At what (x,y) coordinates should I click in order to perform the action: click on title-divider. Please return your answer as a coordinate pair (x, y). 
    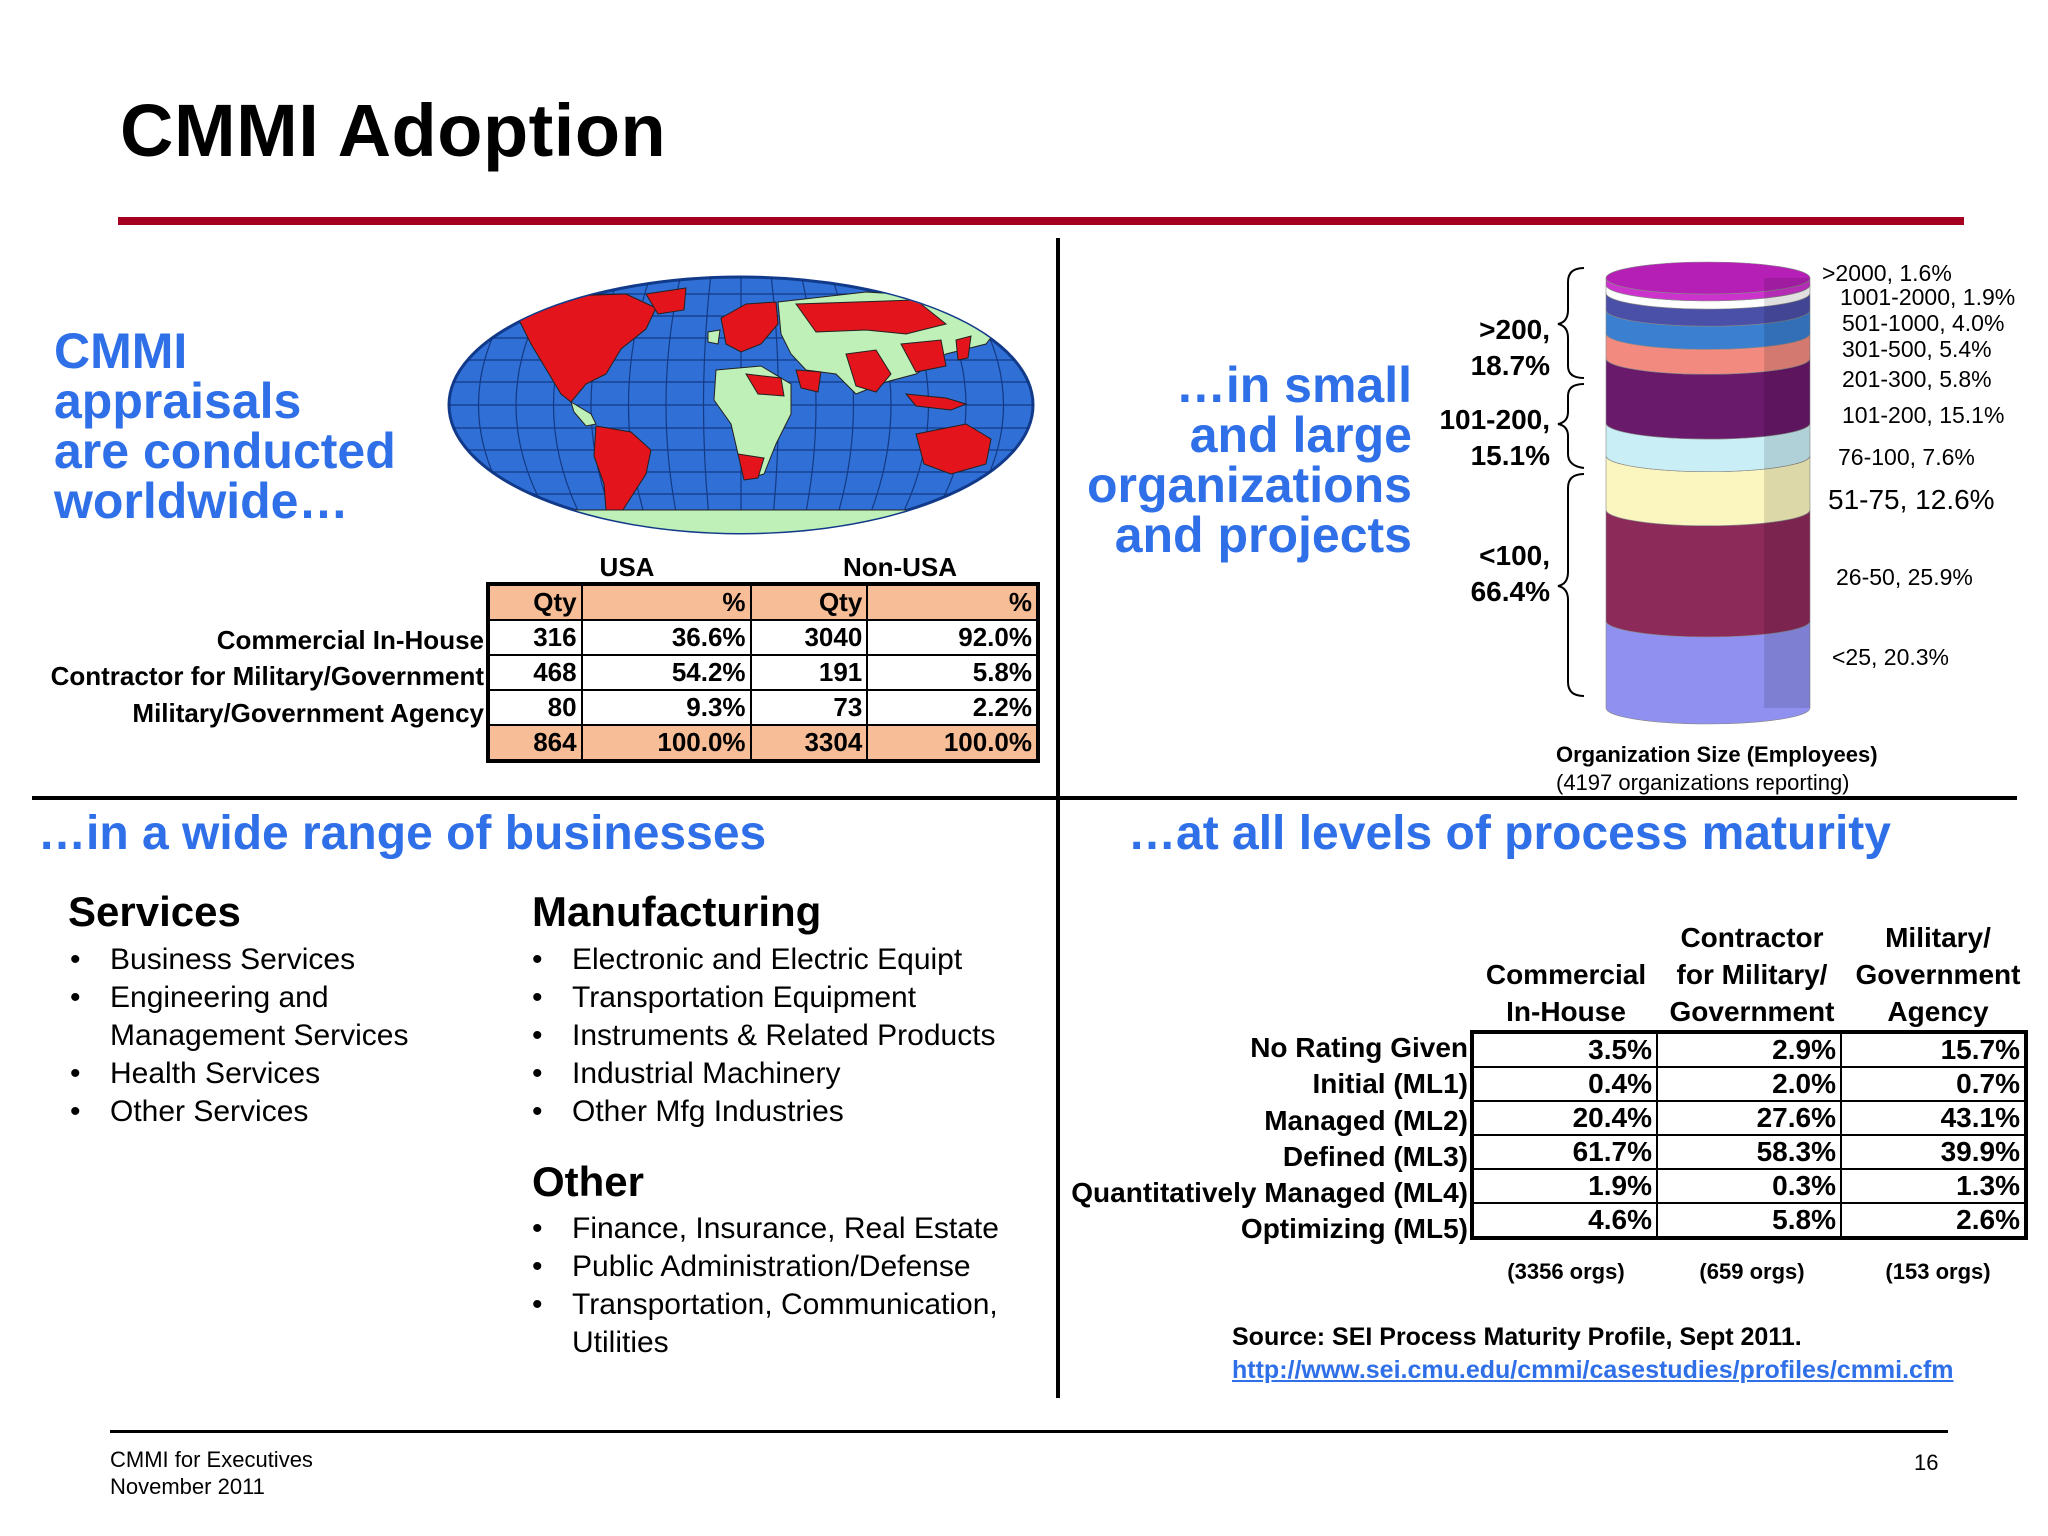
    Looking at the image, I should click on (1041, 221).